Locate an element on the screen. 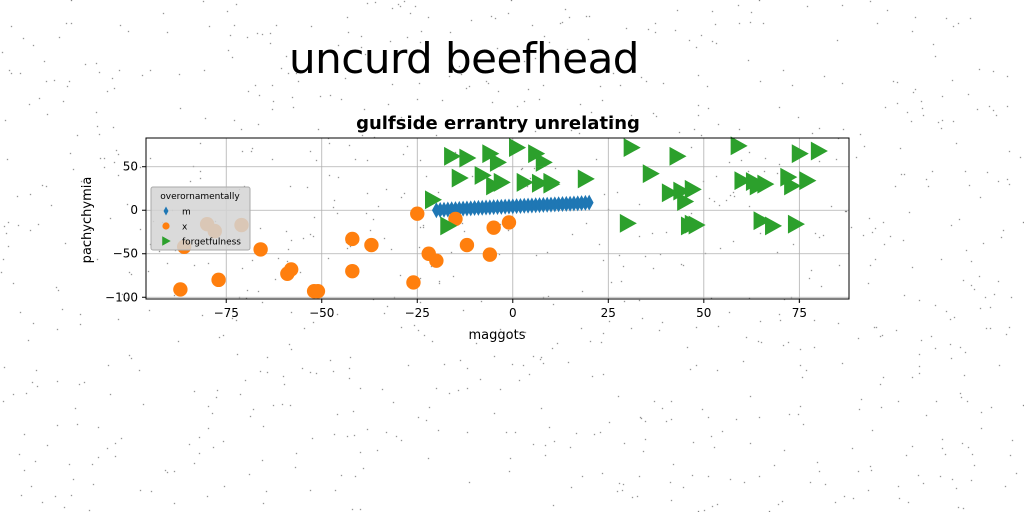  x-tick-label: 75 is located at coordinates (799, 313).